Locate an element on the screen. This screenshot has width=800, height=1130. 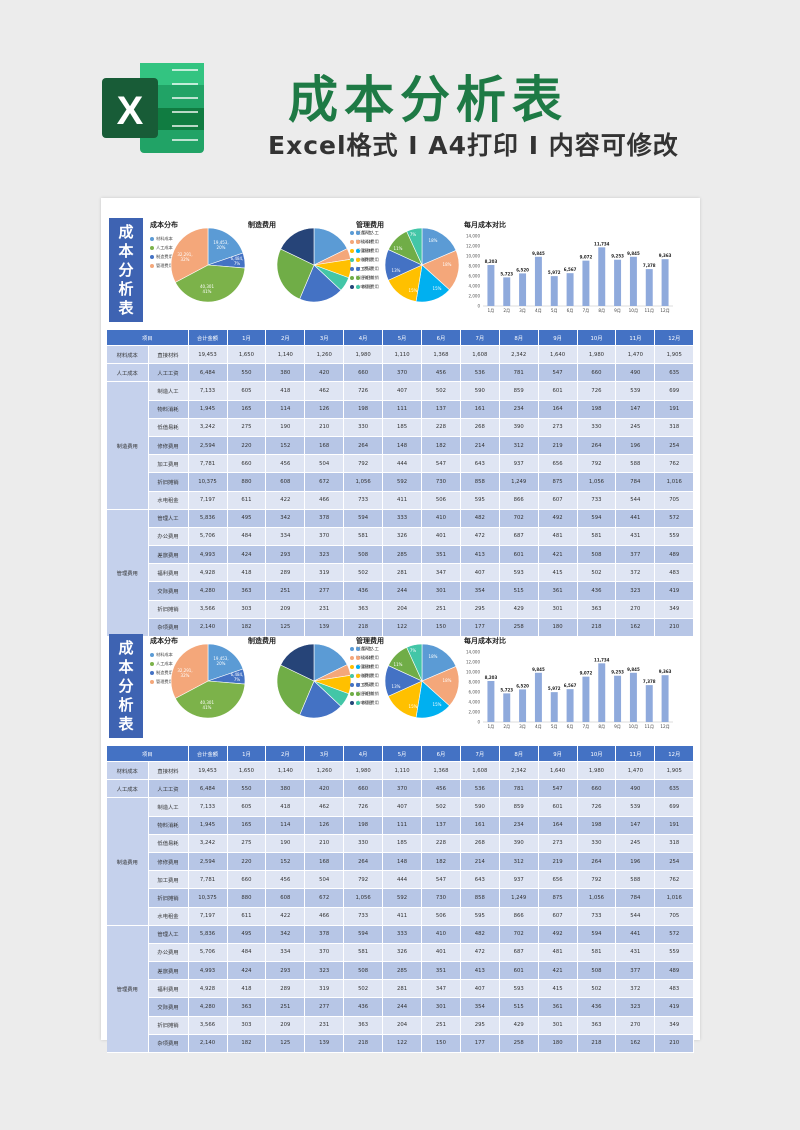
slice-label: 13% is located at coordinates (396, 686).